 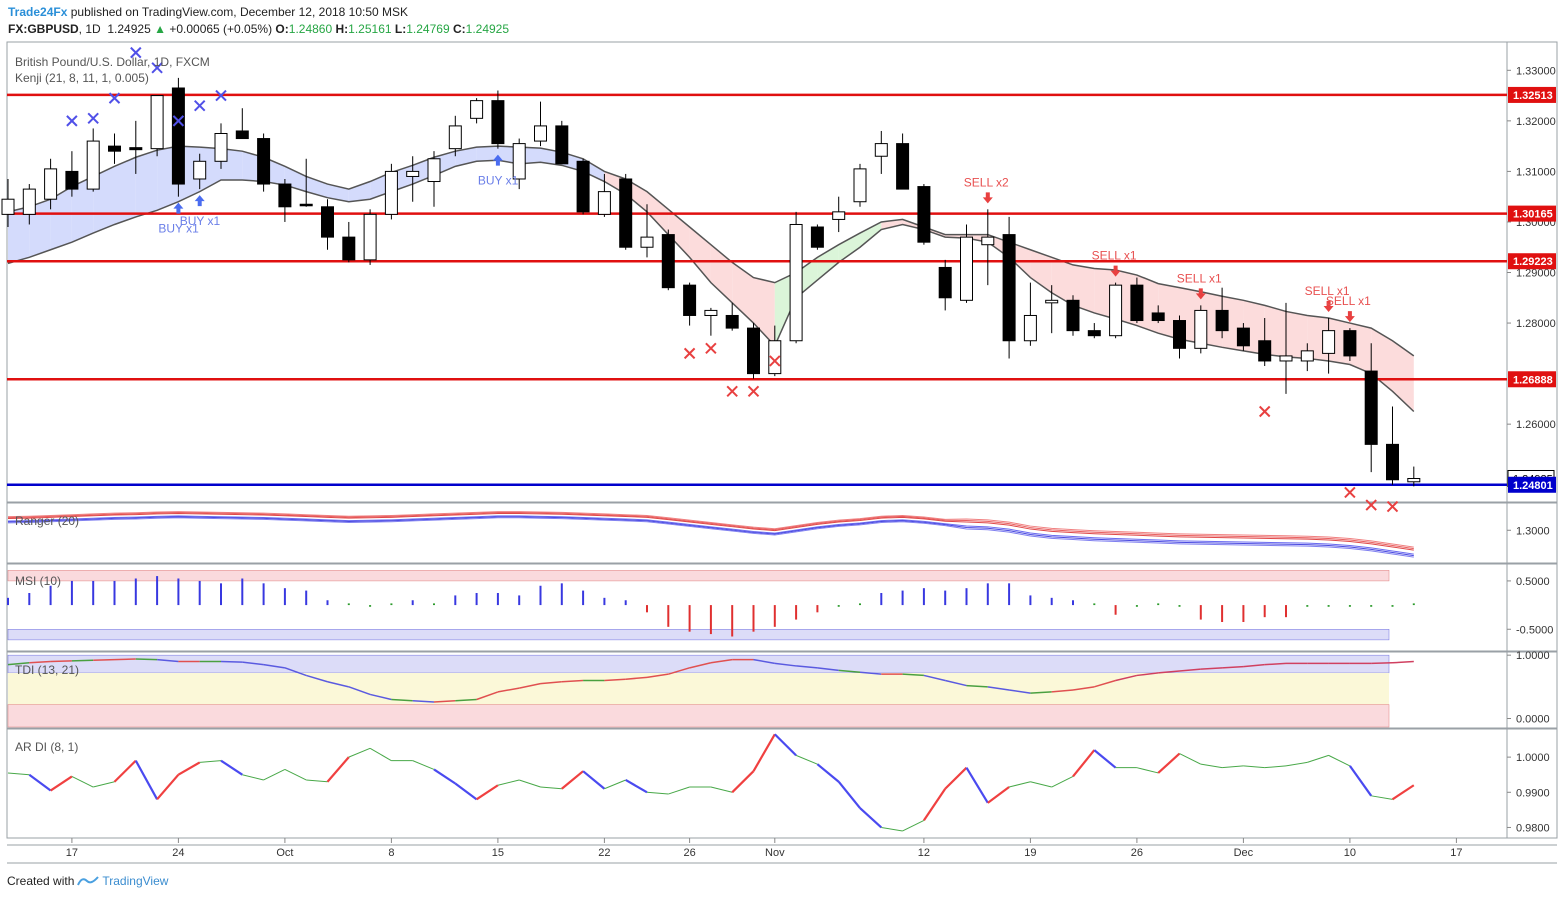 I want to click on created-with-text: Created with, so click(x=41, y=881).